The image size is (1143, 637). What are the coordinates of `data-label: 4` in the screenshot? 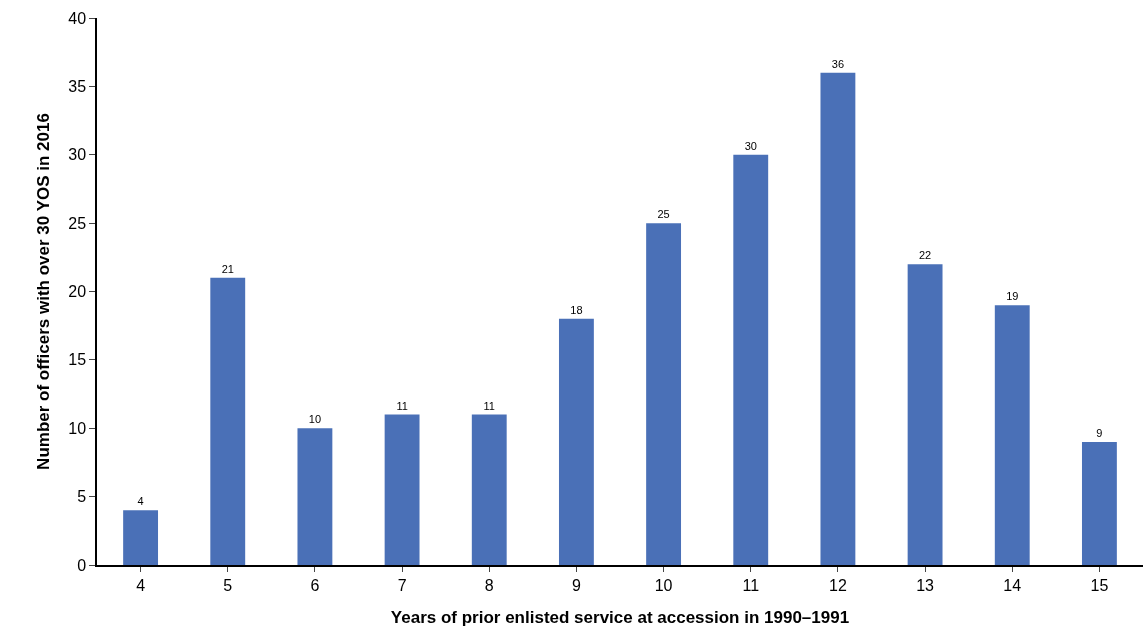 It's located at (140, 501).